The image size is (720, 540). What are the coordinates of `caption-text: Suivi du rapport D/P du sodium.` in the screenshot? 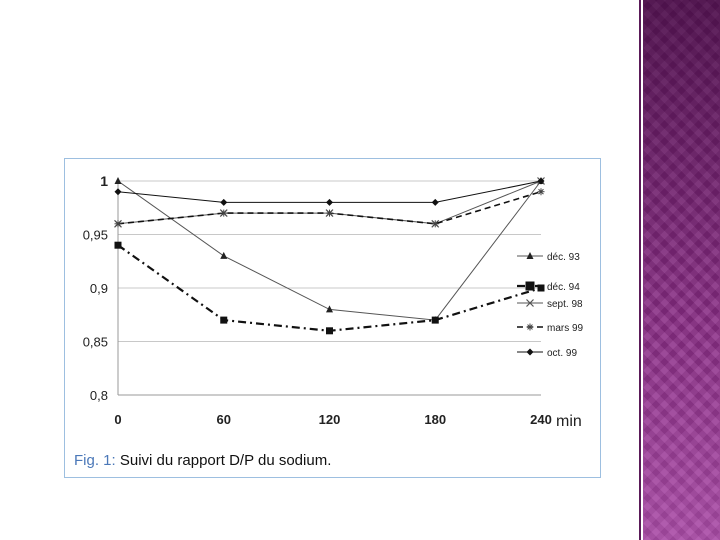 It's located at (223, 460).